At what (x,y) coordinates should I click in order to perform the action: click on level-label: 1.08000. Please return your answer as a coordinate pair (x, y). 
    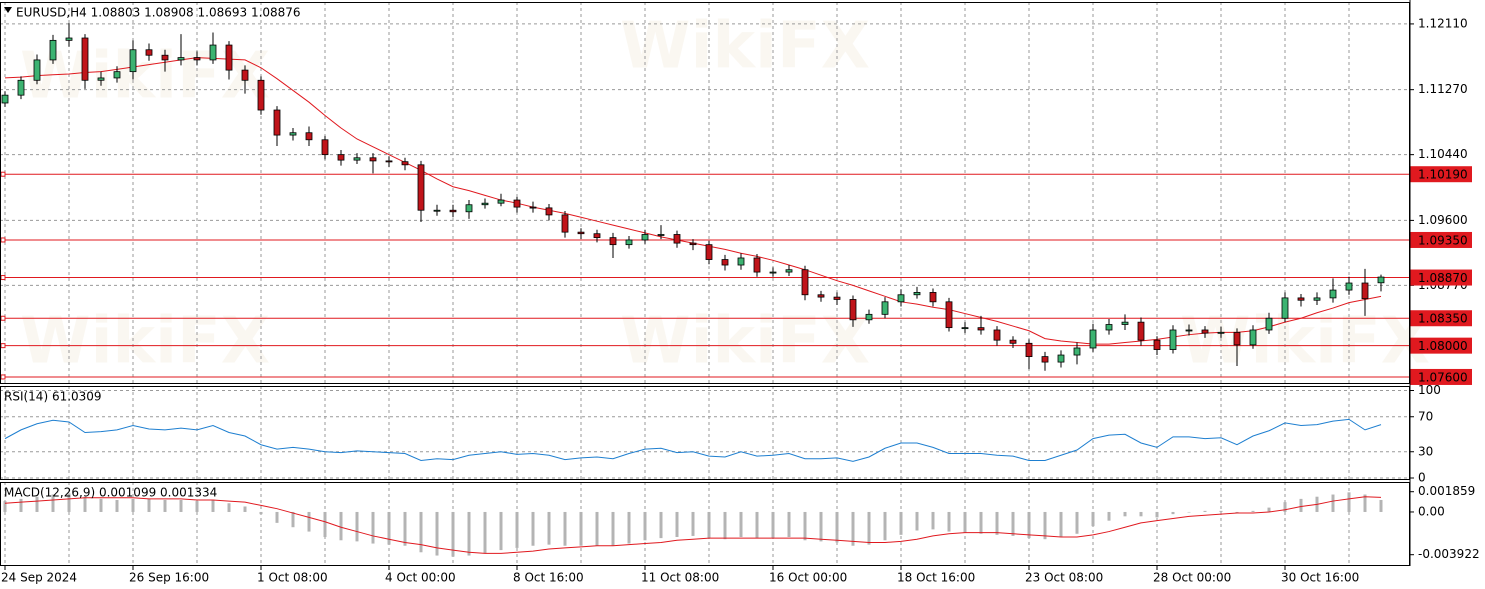
    Looking at the image, I should click on (1443, 346).